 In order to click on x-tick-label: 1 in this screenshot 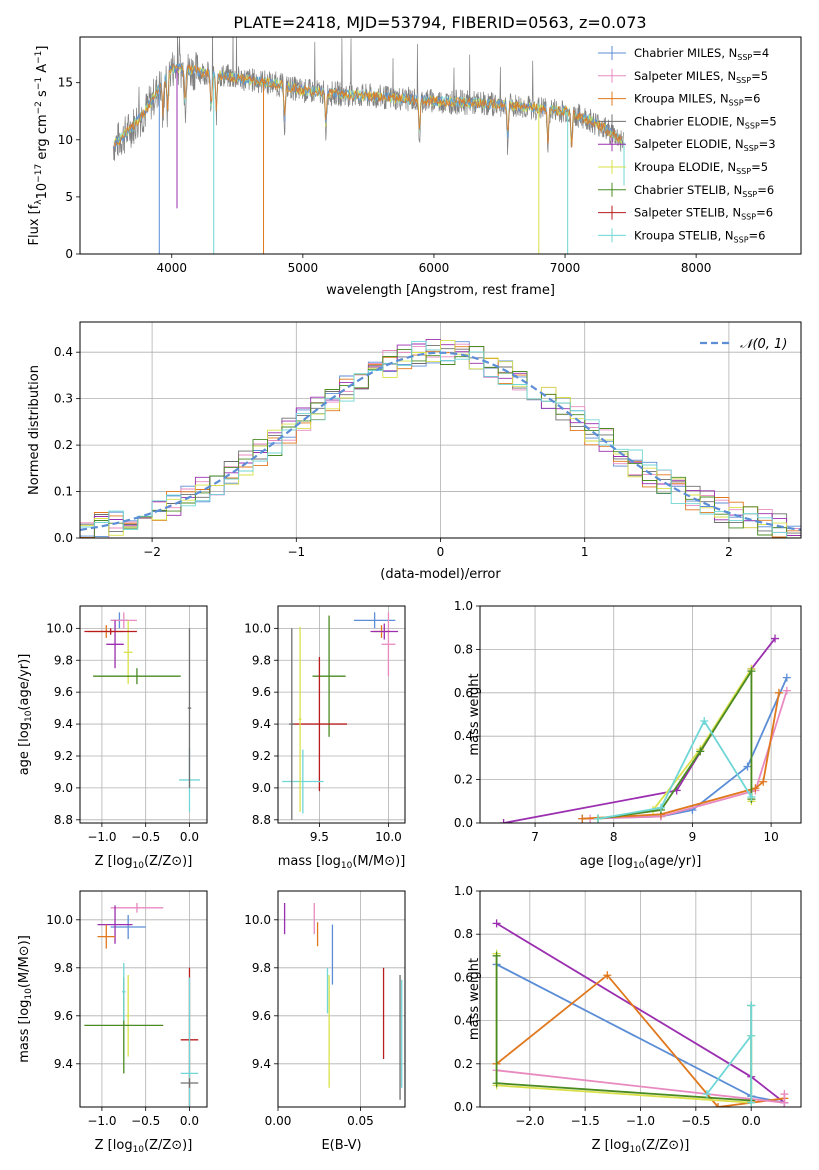, I will do `click(585, 552)`.